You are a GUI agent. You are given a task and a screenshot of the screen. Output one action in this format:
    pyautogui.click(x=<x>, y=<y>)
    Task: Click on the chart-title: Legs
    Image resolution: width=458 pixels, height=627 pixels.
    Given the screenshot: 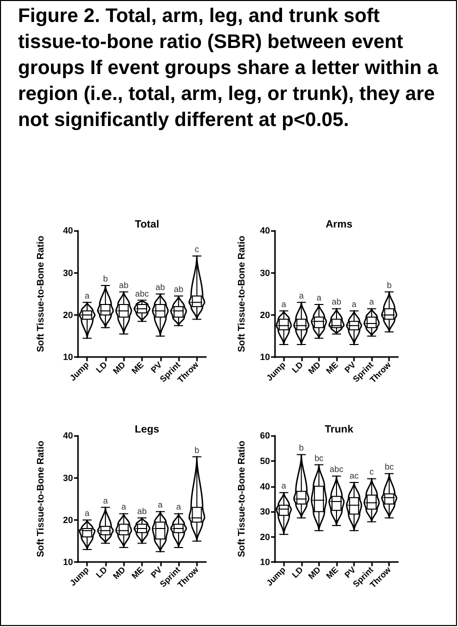 What is the action you would take?
    pyautogui.click(x=147, y=430)
    